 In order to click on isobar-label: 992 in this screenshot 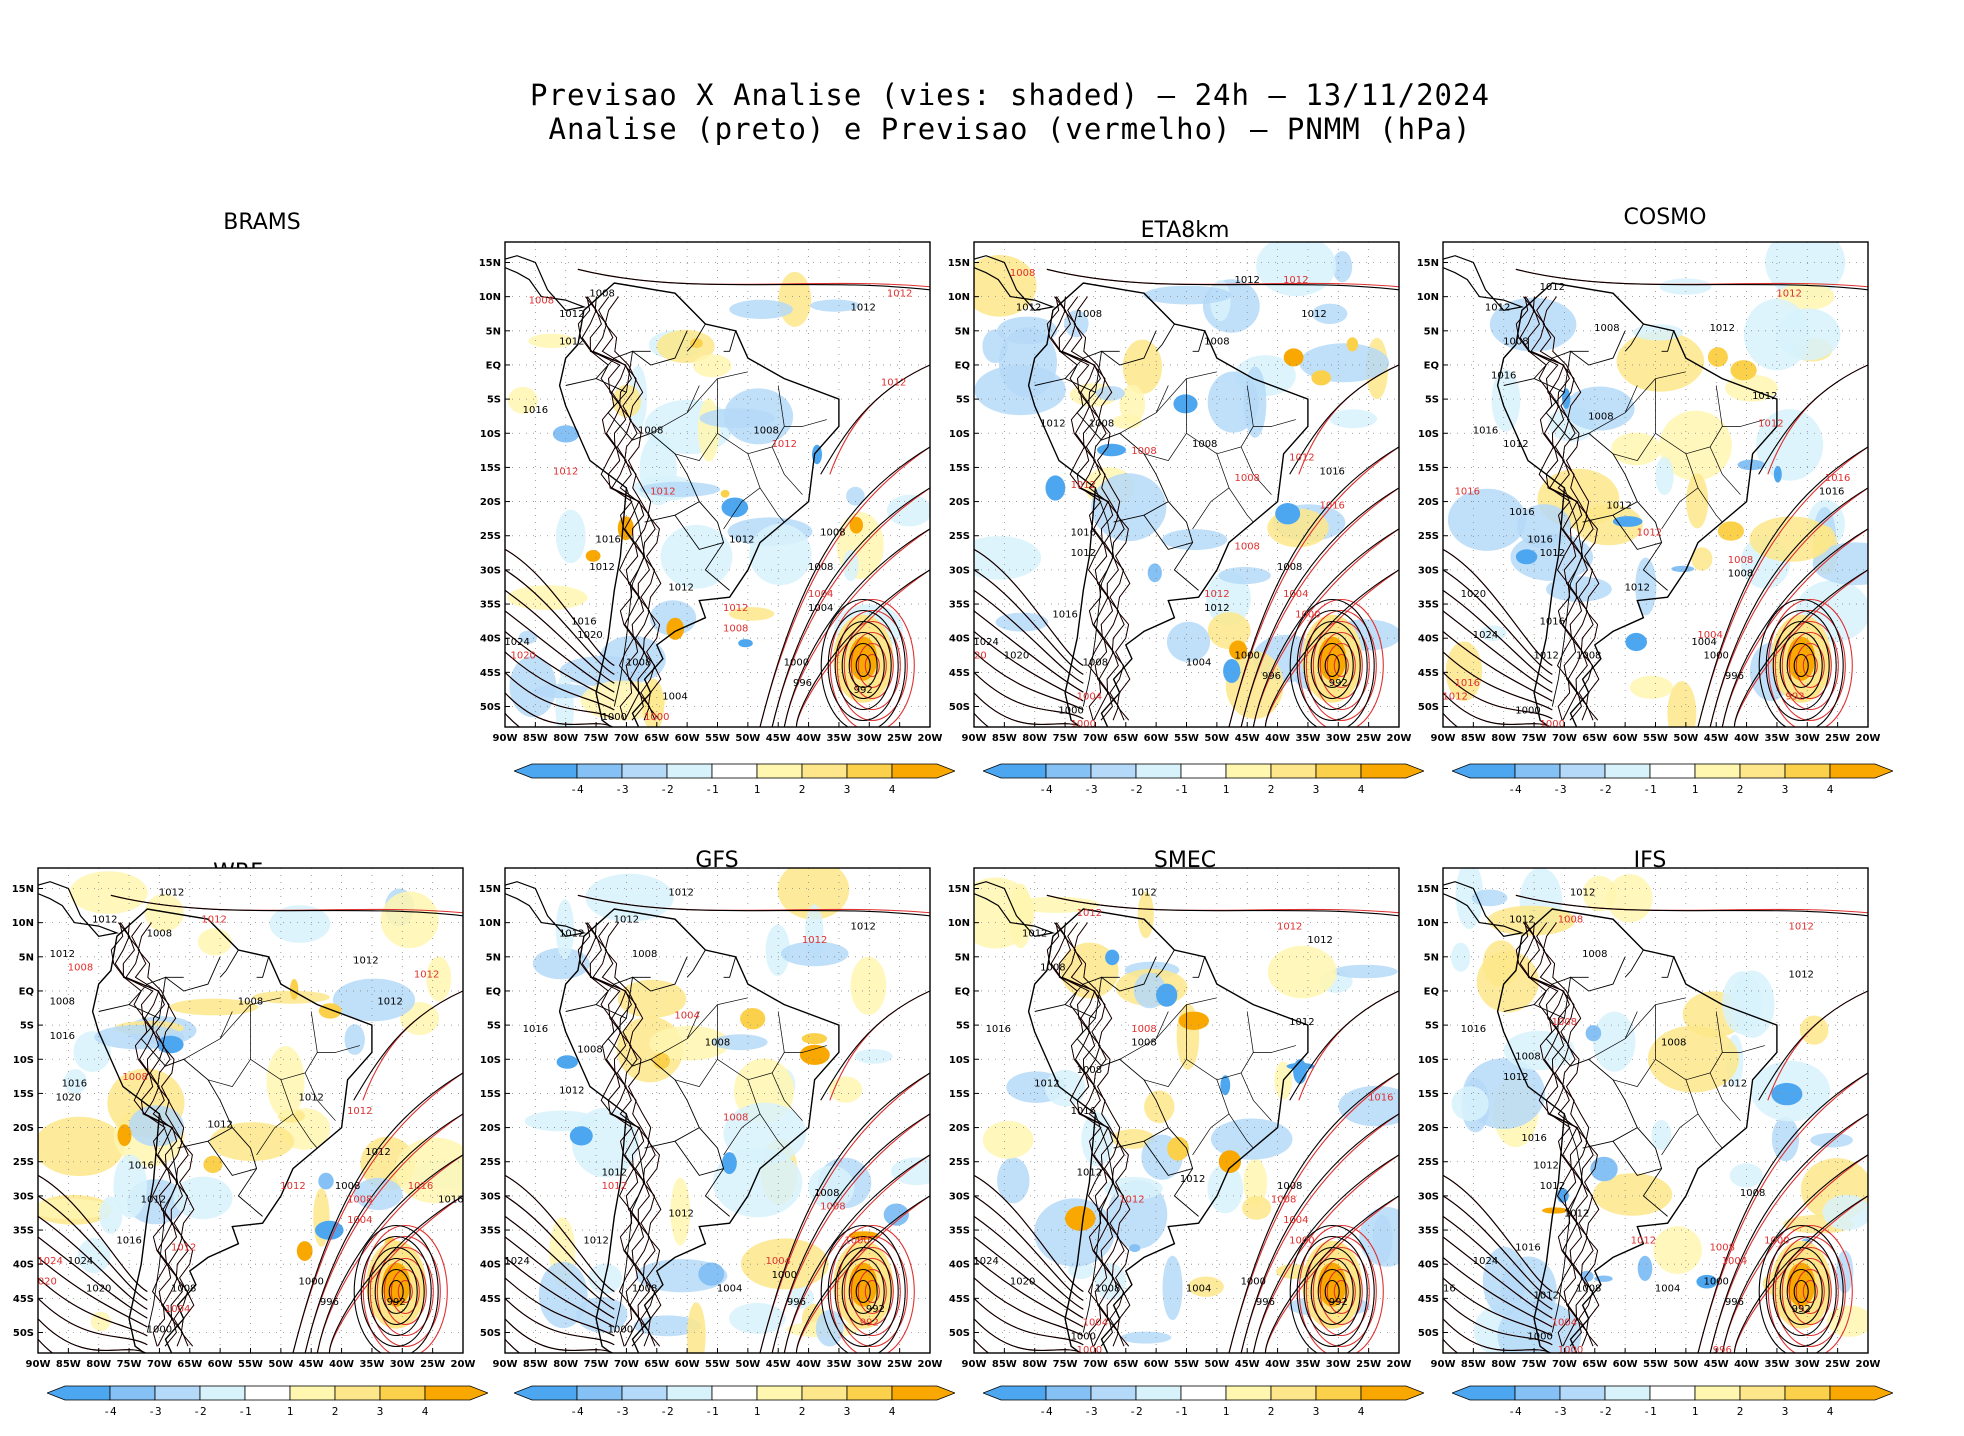, I will do `click(396, 1302)`.